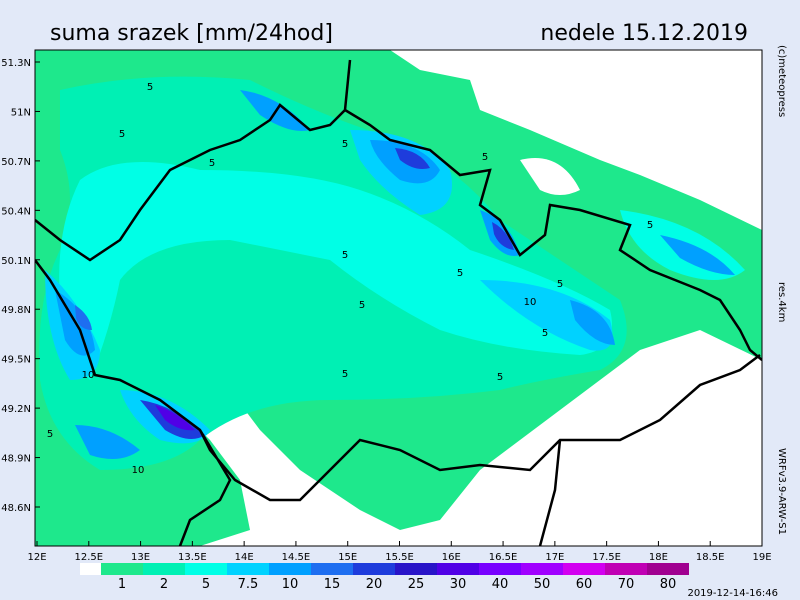 The image size is (800, 600). I want to click on legend-label: 1, so click(122, 584).